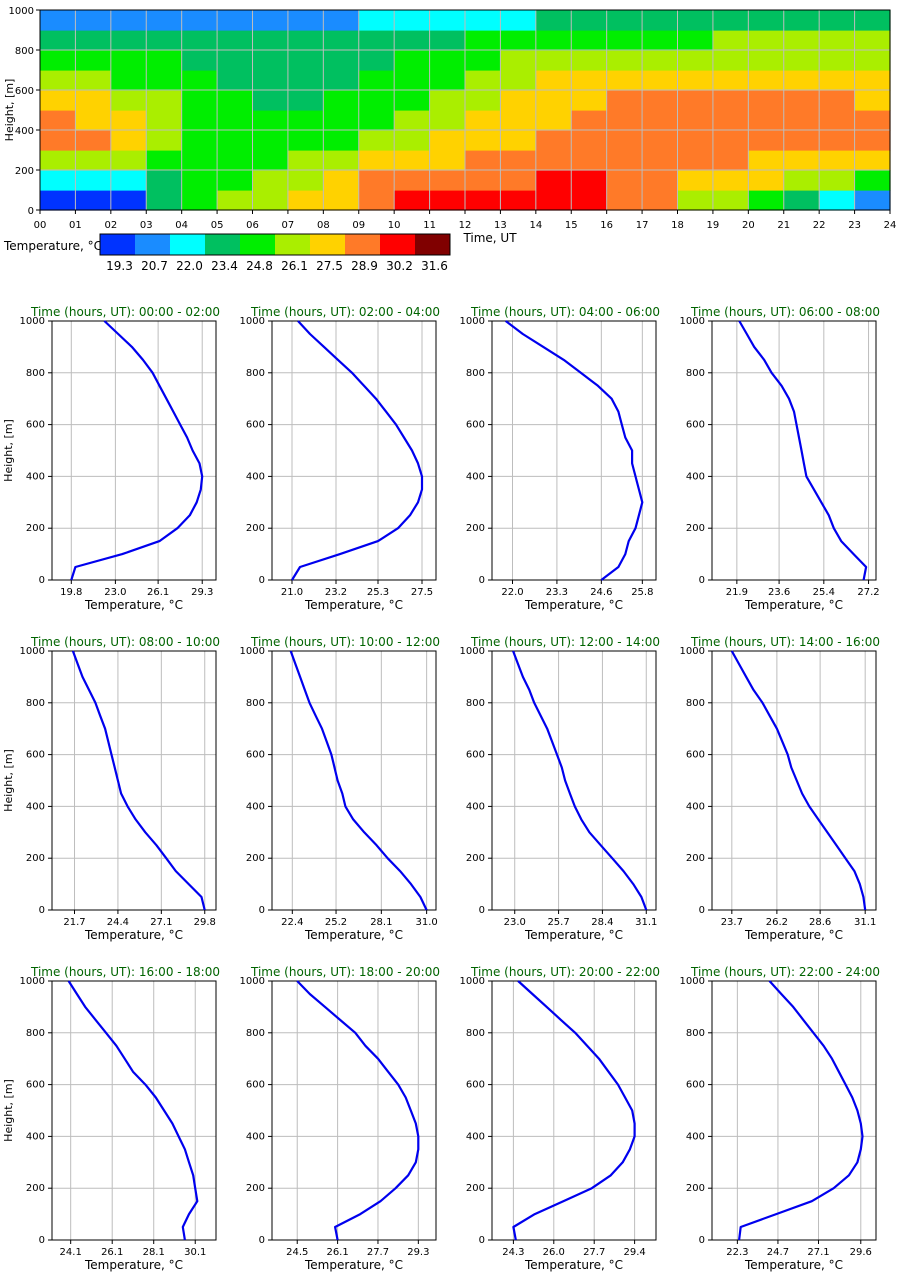 The image size is (900, 1284). I want to click on profile-x-tick-label: 22.4, so click(292, 922).